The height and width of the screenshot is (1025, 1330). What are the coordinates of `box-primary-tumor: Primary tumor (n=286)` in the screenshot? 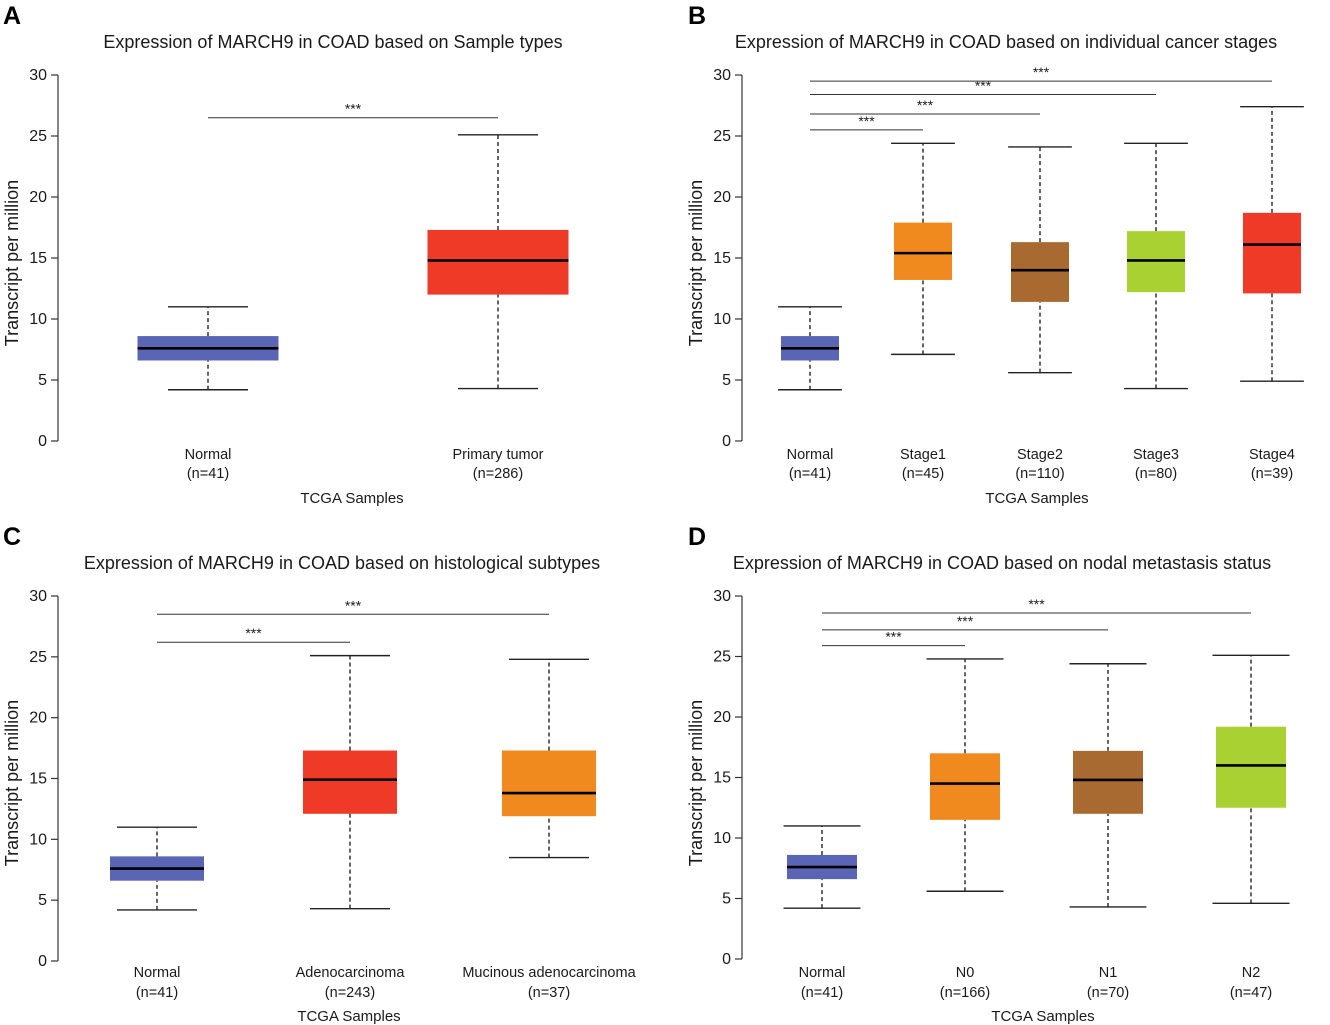 It's located at (498, 308).